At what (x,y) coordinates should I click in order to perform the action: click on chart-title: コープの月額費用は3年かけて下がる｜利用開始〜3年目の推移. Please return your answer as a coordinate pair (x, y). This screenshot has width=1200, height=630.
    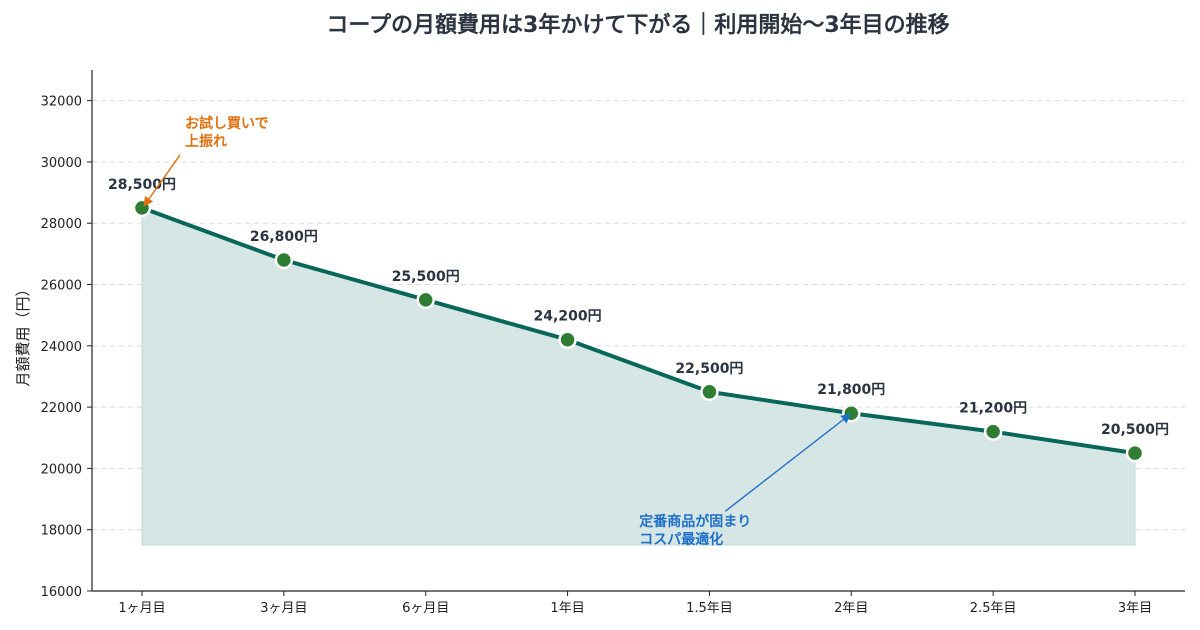
    Looking at the image, I should click on (637, 25).